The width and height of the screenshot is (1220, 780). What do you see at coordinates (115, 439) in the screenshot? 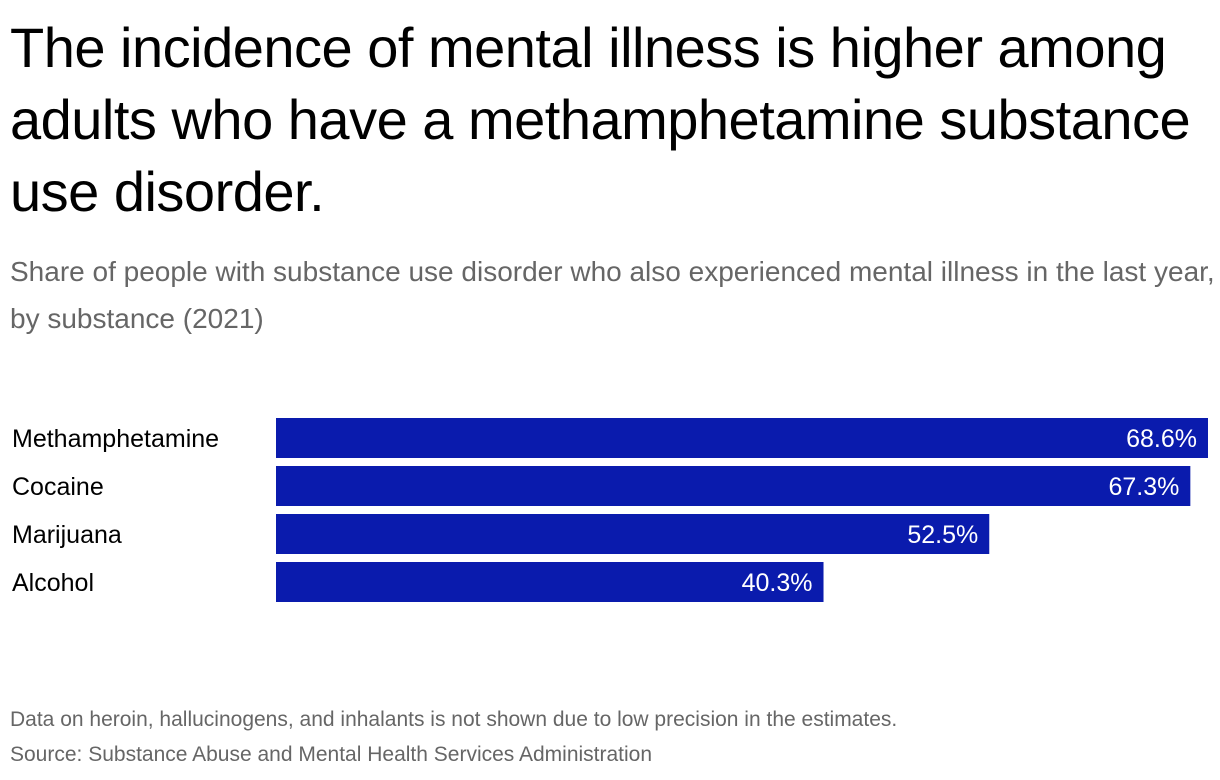
I see `category-label: Methamphetamine` at bounding box center [115, 439].